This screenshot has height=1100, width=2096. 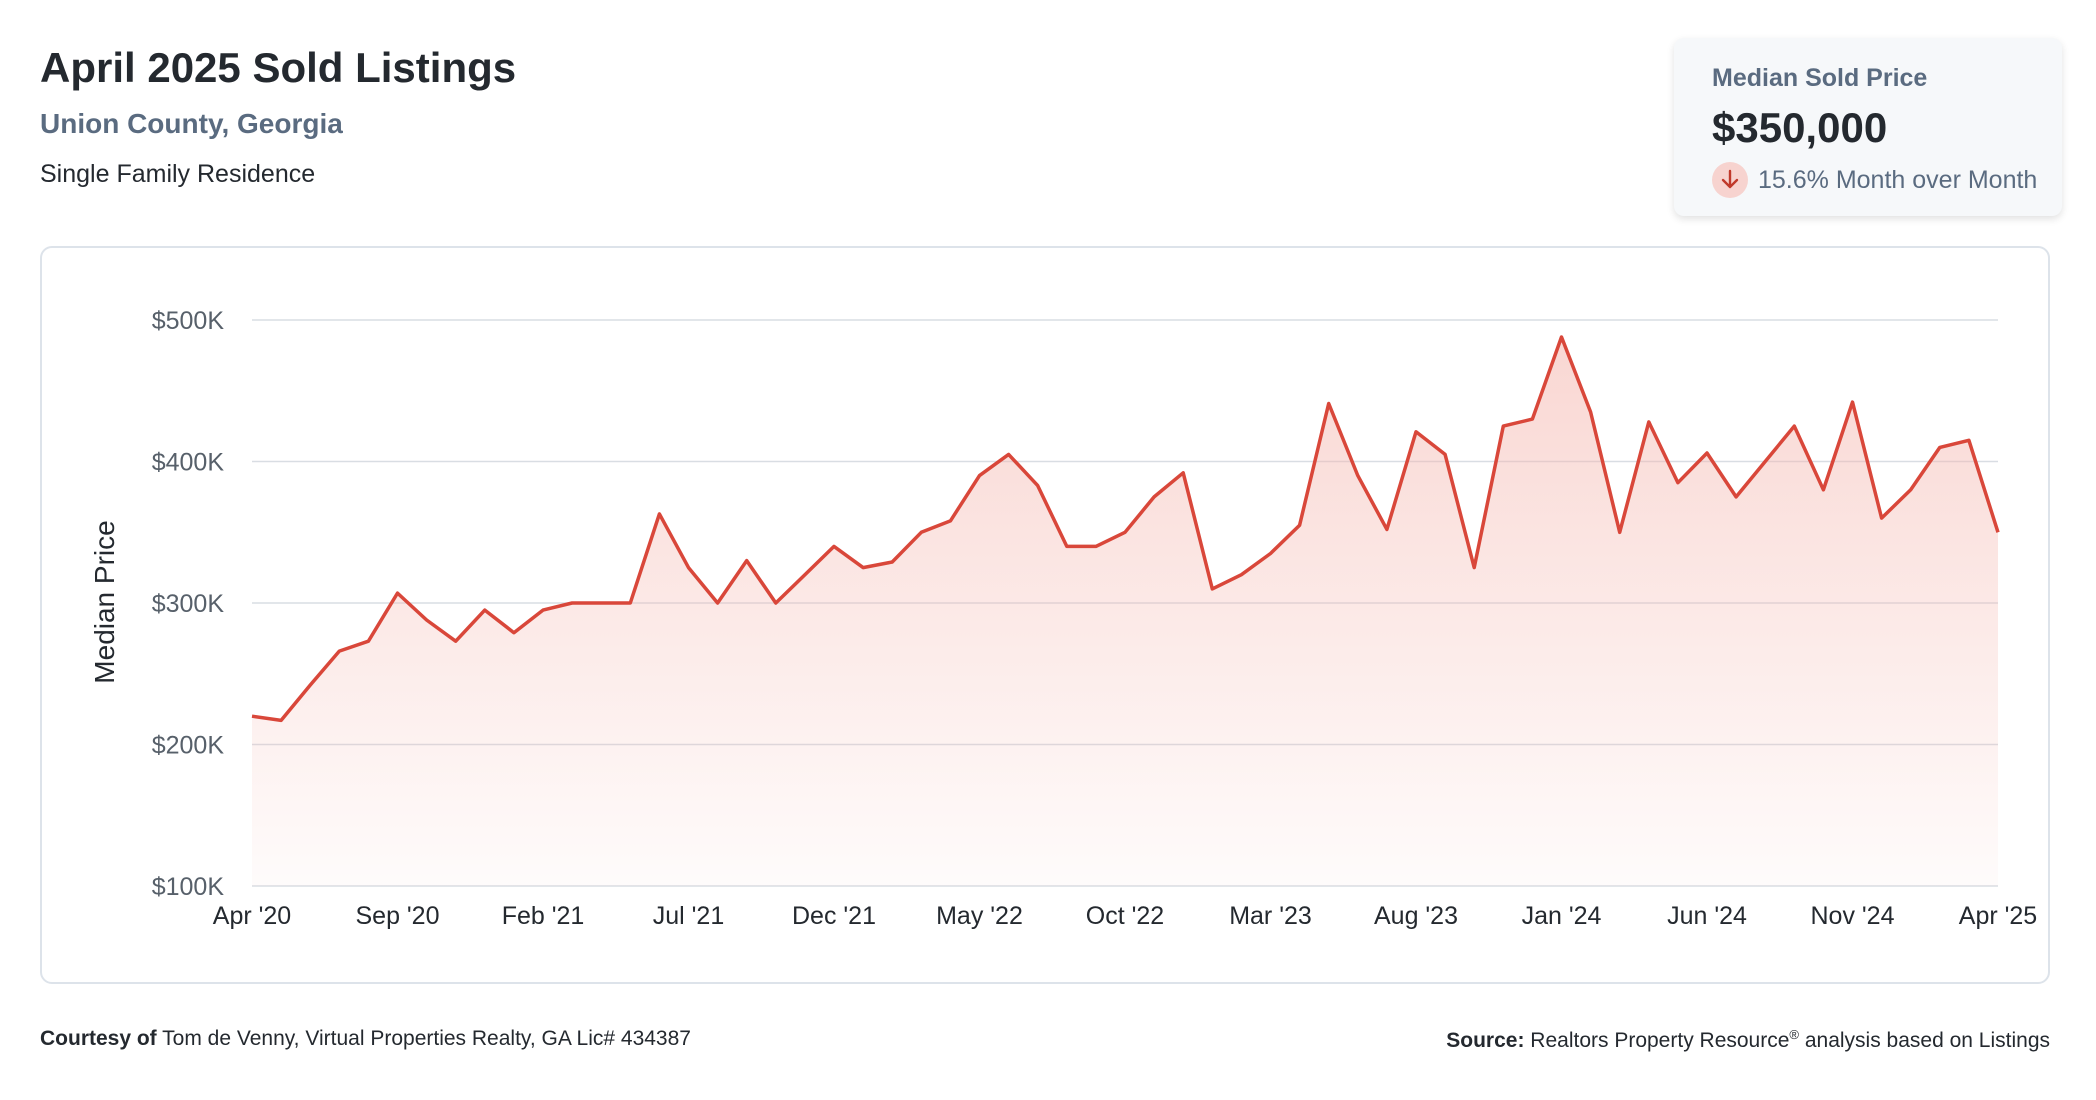 I want to click on x-tick-label: May '22, so click(x=979, y=916).